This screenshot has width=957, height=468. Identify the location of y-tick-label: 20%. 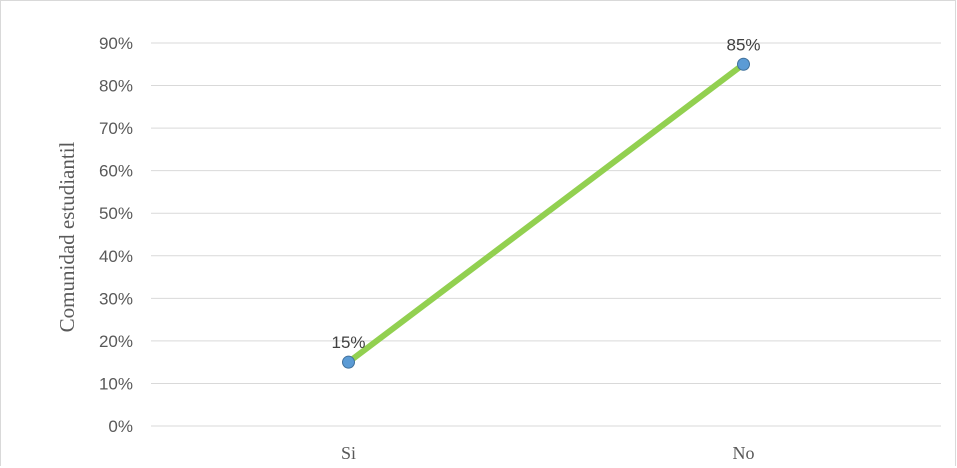
(116, 341).